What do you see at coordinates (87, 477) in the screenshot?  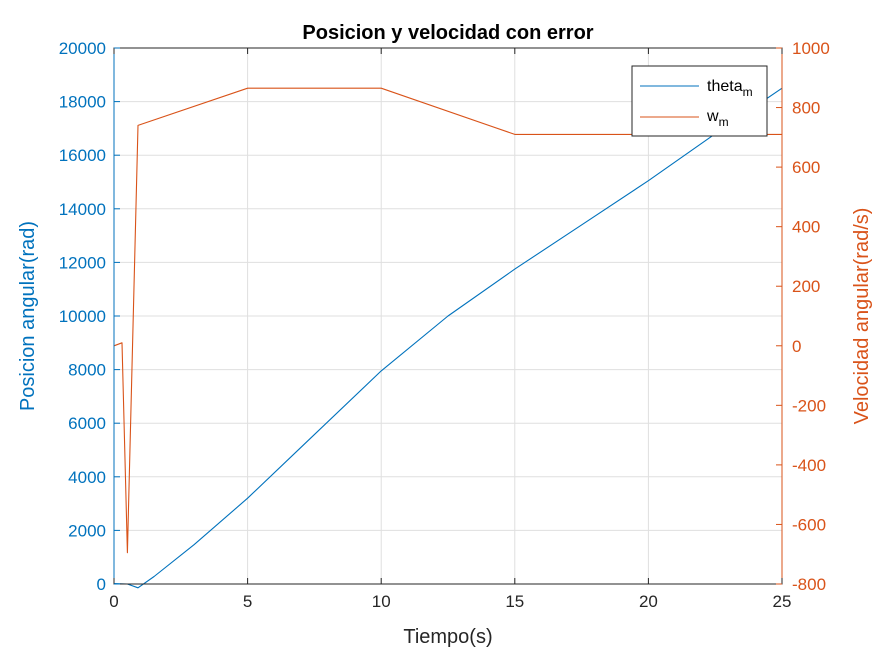 I see `y-left-tick-label: 4000` at bounding box center [87, 477].